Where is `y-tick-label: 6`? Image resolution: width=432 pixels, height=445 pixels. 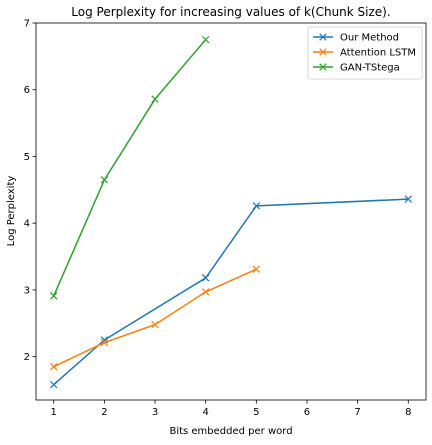 y-tick-label: 6 is located at coordinates (27, 90).